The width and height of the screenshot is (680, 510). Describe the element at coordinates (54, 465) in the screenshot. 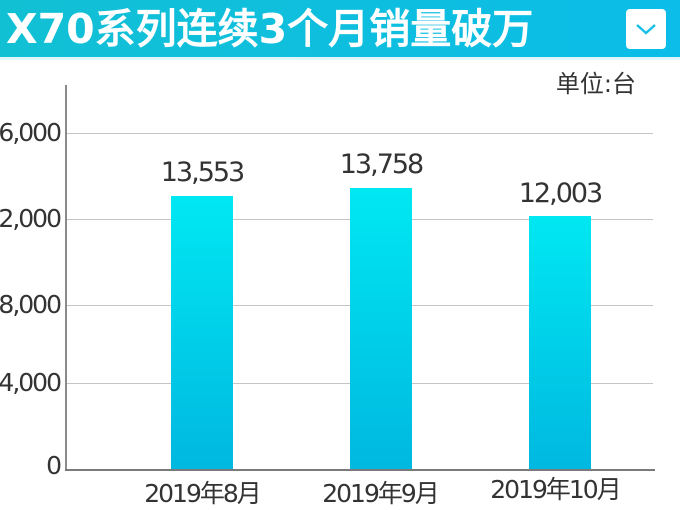

I see `y-tick-label: 0` at that location.